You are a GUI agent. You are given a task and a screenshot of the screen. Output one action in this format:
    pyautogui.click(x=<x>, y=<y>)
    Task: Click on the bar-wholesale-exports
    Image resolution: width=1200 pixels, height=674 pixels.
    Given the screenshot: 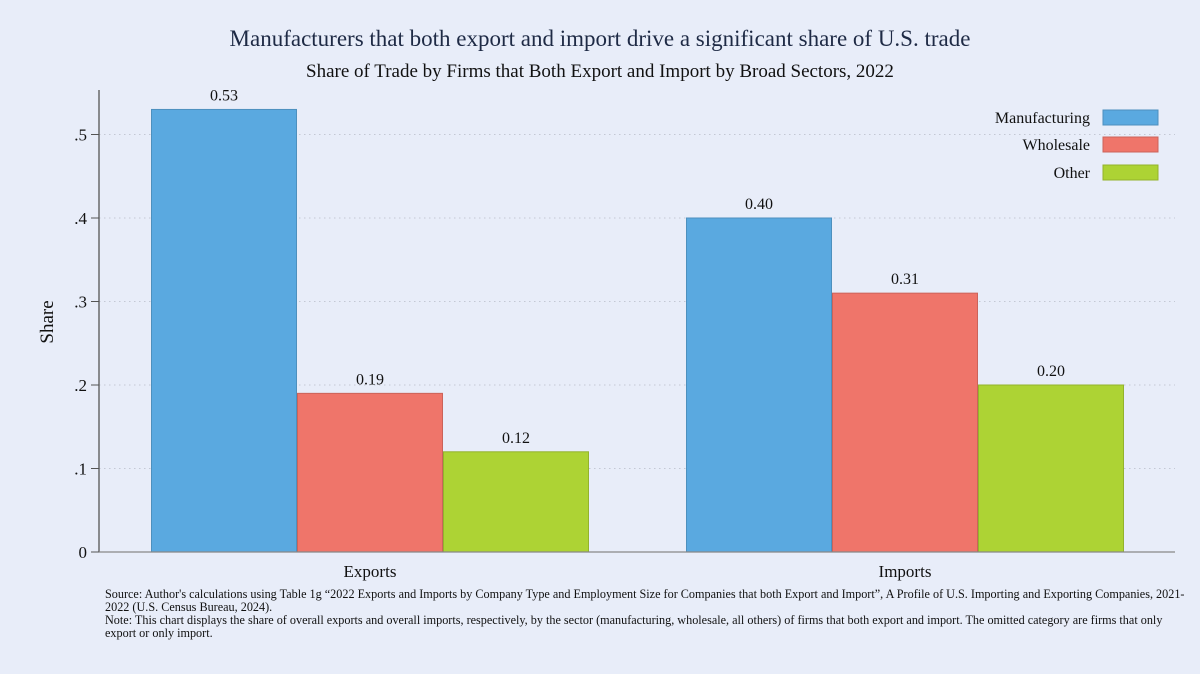 What is the action you would take?
    pyautogui.click(x=370, y=472)
    